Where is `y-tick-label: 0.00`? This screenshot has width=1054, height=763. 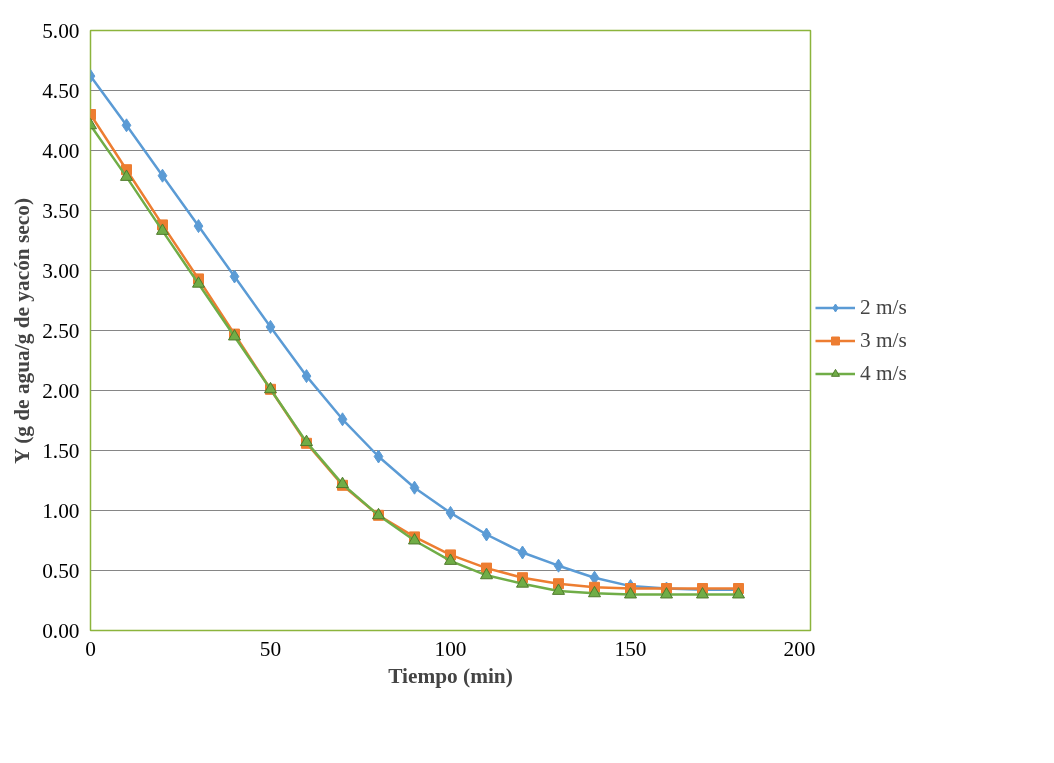 y-tick-label: 0.00 is located at coordinates (61, 630).